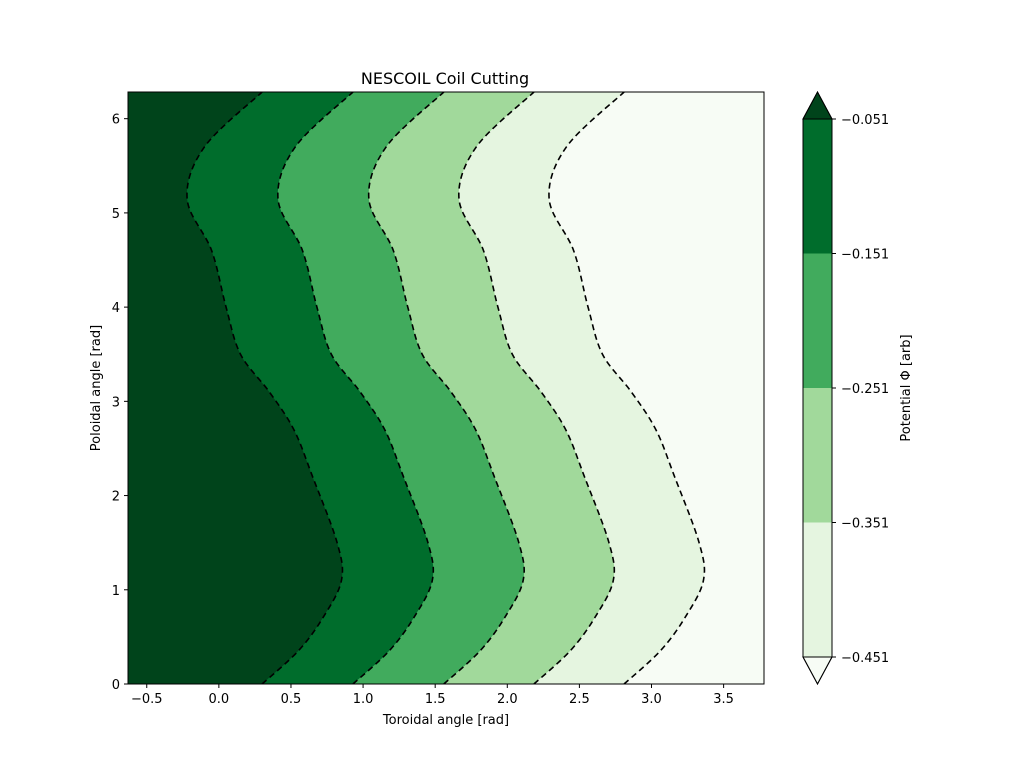 The height and width of the screenshot is (768, 1024). What do you see at coordinates (445, 720) in the screenshot?
I see `x-axis-label: Toroidal angle [rad]` at bounding box center [445, 720].